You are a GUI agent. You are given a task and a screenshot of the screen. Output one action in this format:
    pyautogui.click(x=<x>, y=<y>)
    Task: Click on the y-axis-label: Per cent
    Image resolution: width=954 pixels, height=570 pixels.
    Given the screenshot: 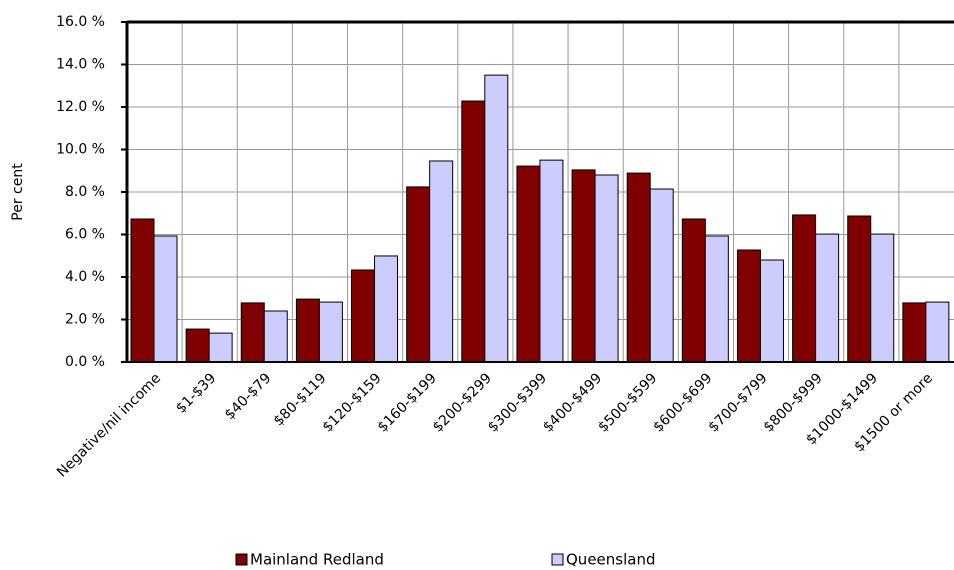 What is the action you would take?
    pyautogui.click(x=18, y=192)
    